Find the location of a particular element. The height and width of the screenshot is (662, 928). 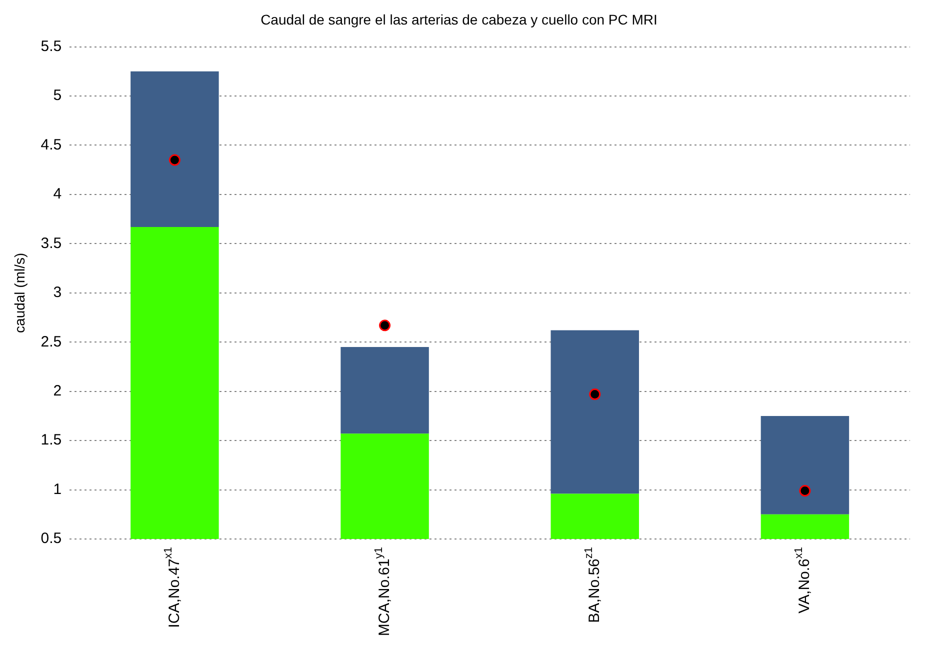

x-tick-label: VA,No.6x1 is located at coordinates (803, 580).